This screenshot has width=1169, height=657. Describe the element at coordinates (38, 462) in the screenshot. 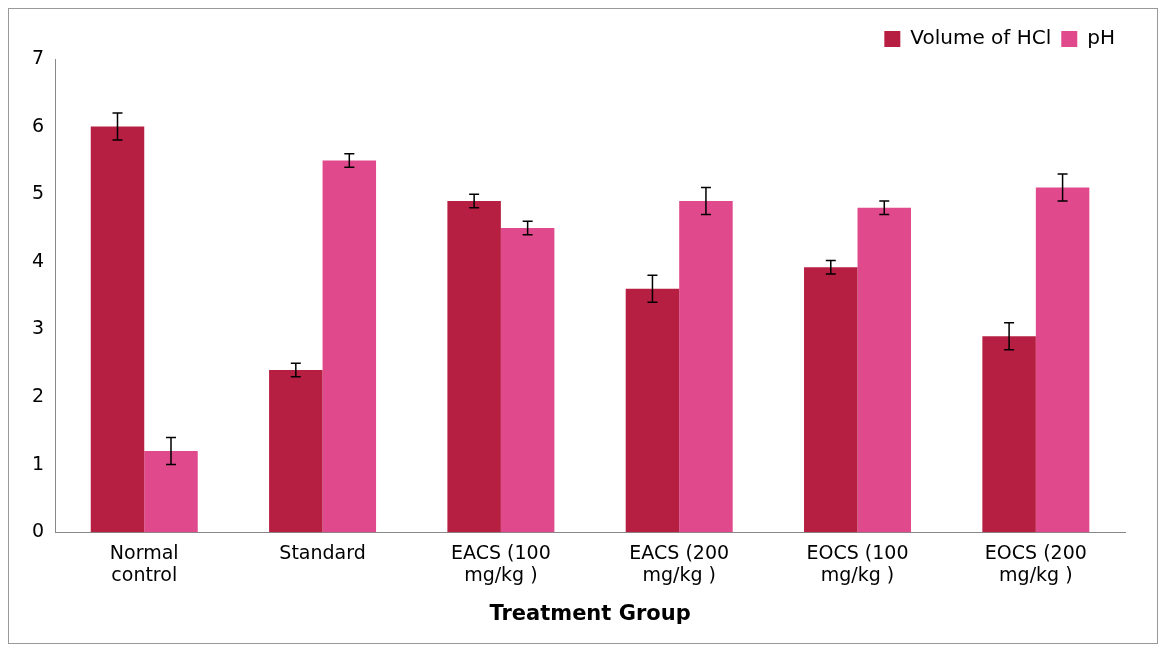

I see `y-tick-label: 1` at that location.